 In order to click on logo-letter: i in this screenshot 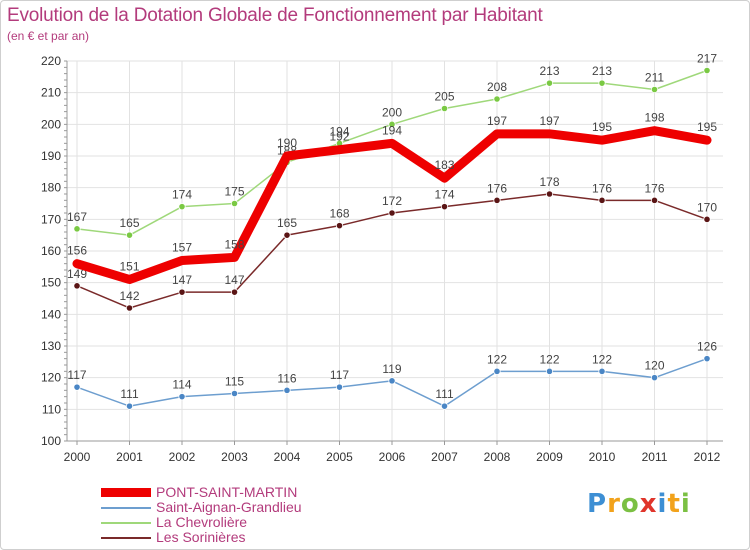, I will do `click(662, 504)`.